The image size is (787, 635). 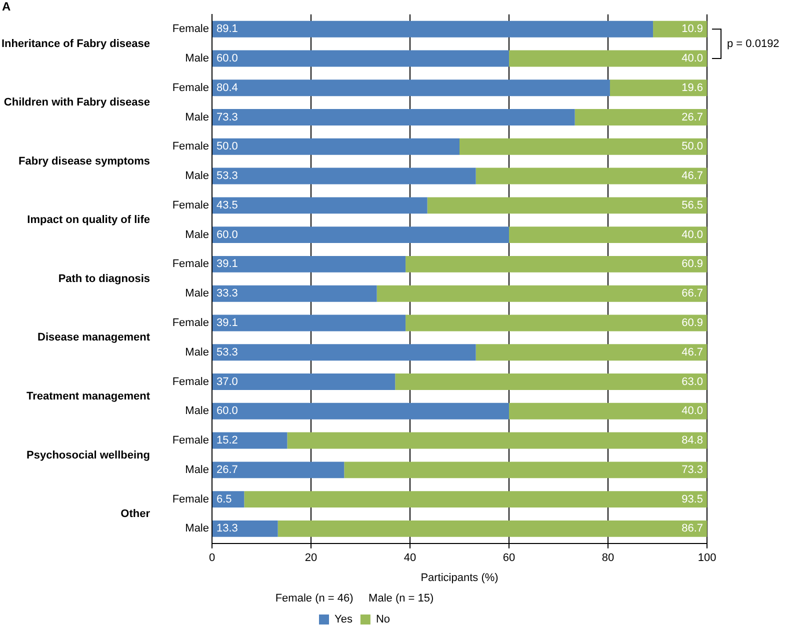 I want to click on text: A, so click(x=6, y=7).